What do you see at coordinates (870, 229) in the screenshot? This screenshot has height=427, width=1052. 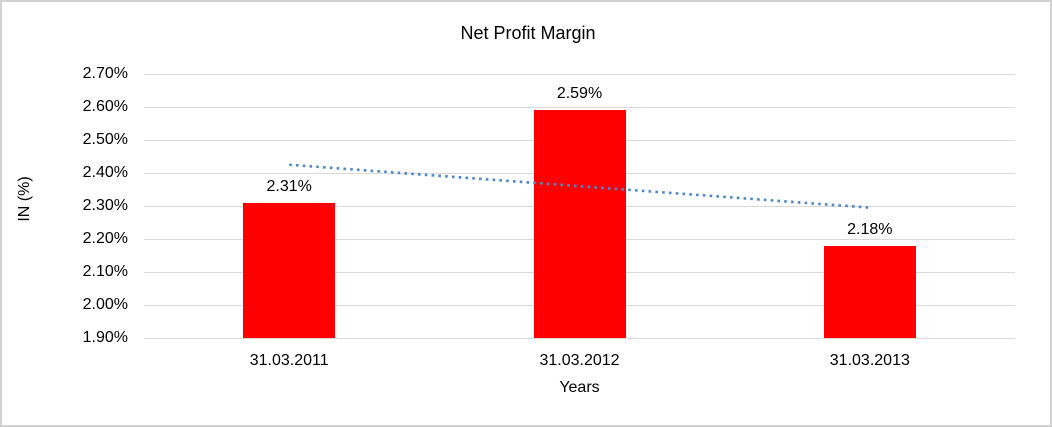 I see `data-label: 2.18%` at bounding box center [870, 229].